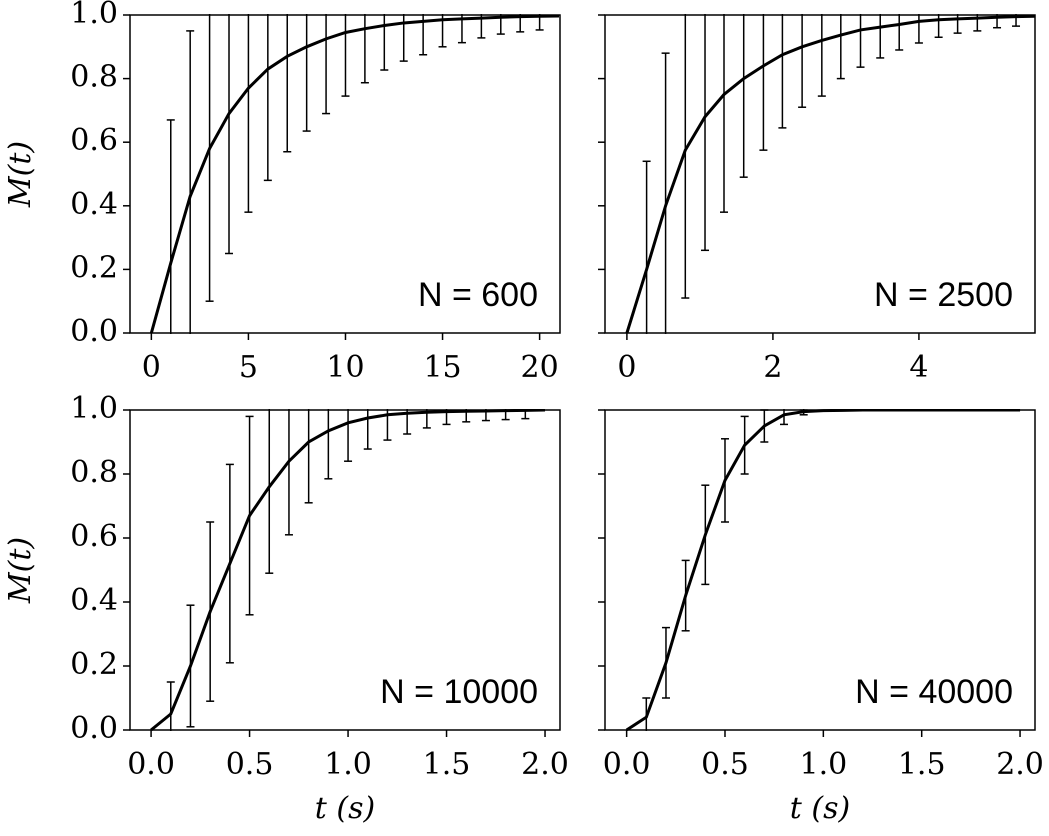  I want to click on x-tick-label: 1.5, so click(447, 764).